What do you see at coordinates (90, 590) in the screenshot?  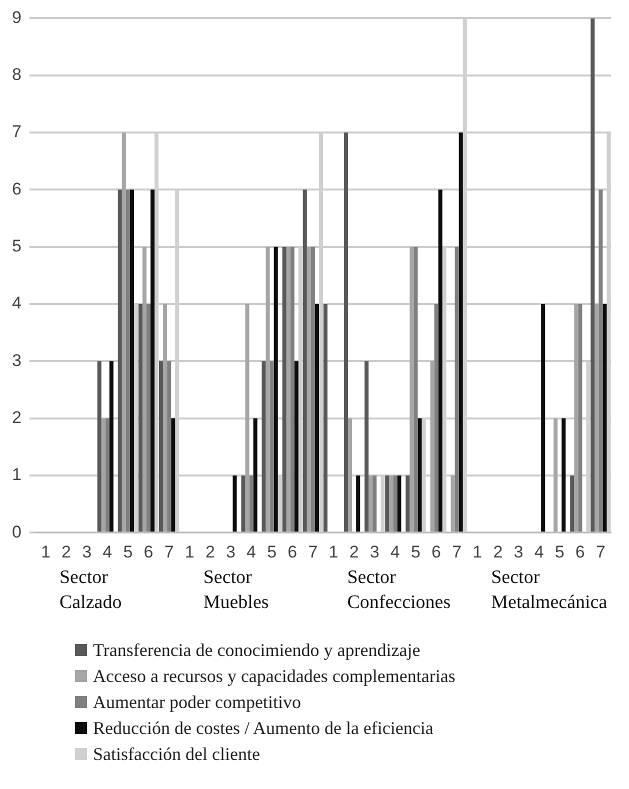 I see `text: Sector Calzado` at bounding box center [90, 590].